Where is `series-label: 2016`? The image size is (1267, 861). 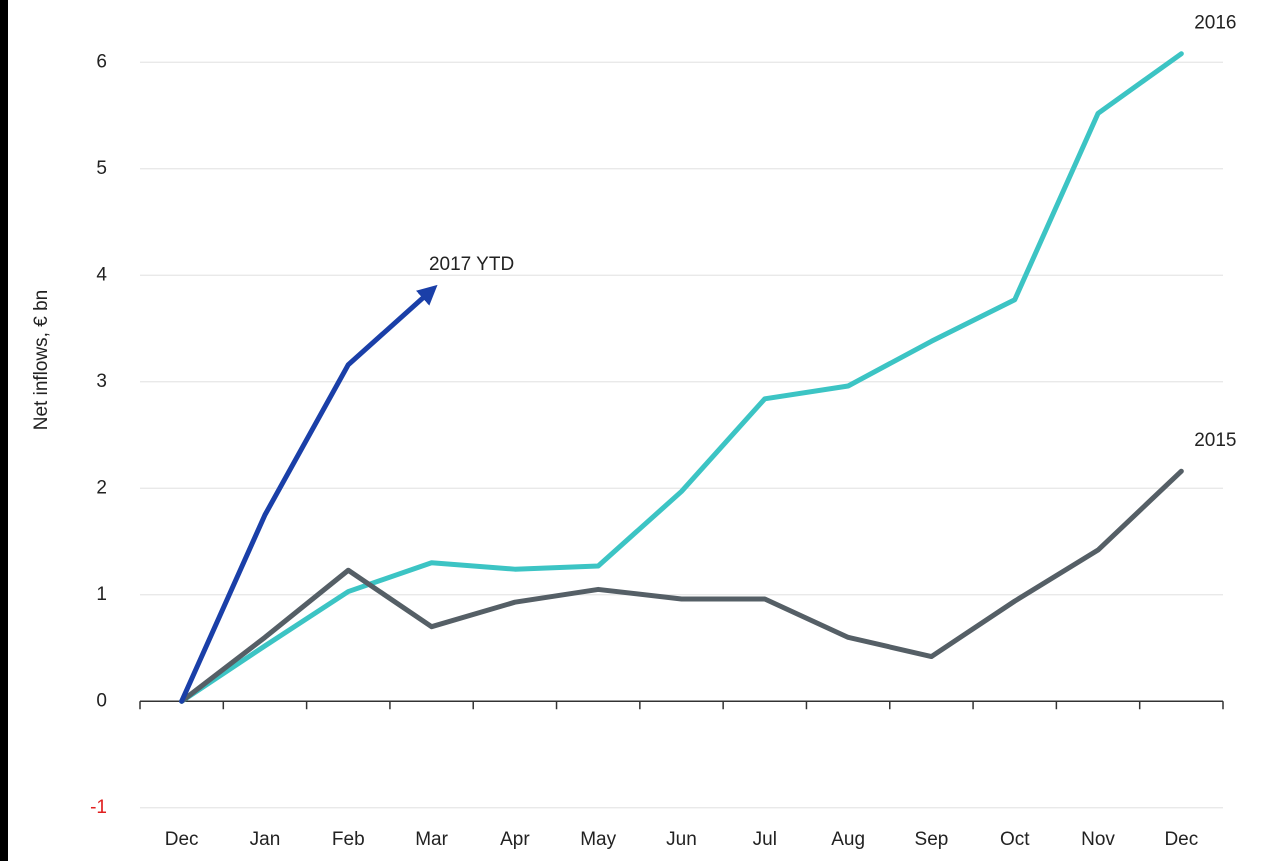 series-label: 2016 is located at coordinates (1215, 23).